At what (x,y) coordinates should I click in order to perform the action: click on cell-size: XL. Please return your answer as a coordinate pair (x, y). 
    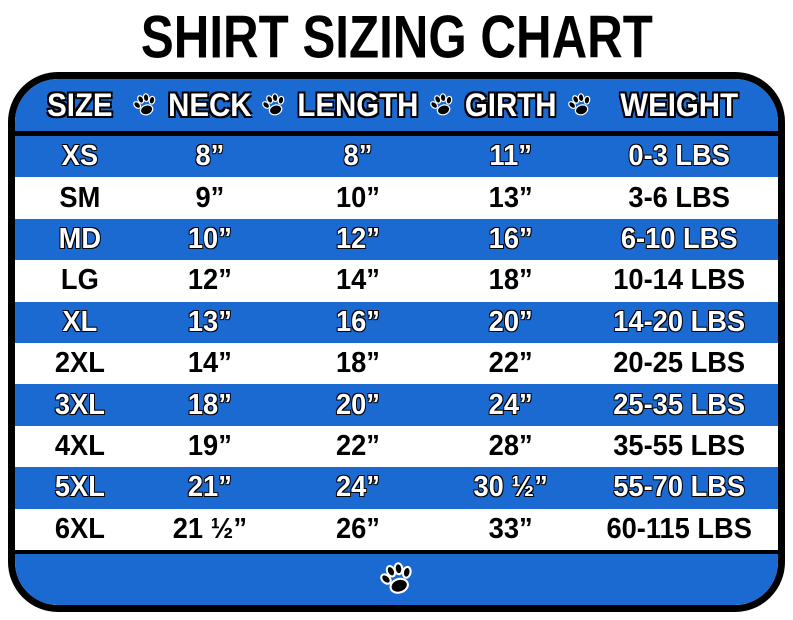
    Looking at the image, I should click on (80, 321).